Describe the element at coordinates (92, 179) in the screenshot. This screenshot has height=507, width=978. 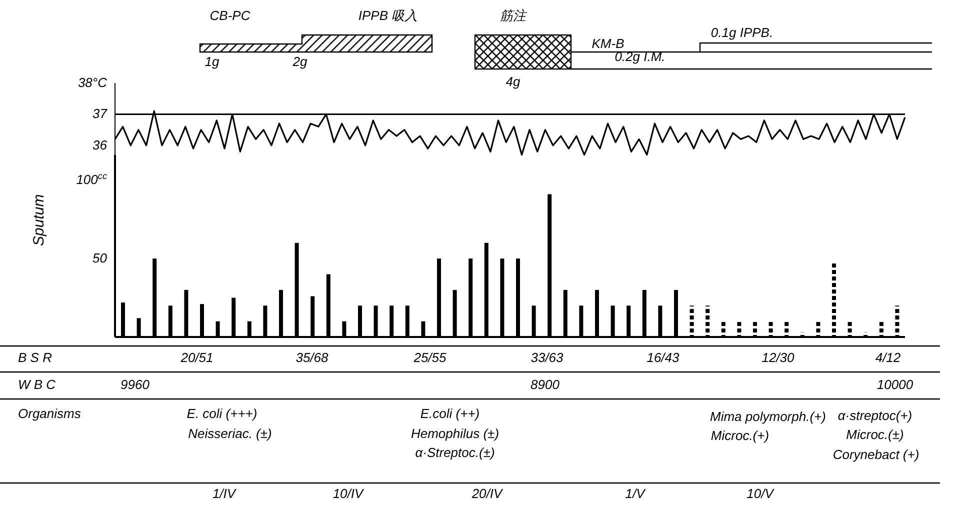
I see `y-tick-label: 100$^{cc}$` at that location.